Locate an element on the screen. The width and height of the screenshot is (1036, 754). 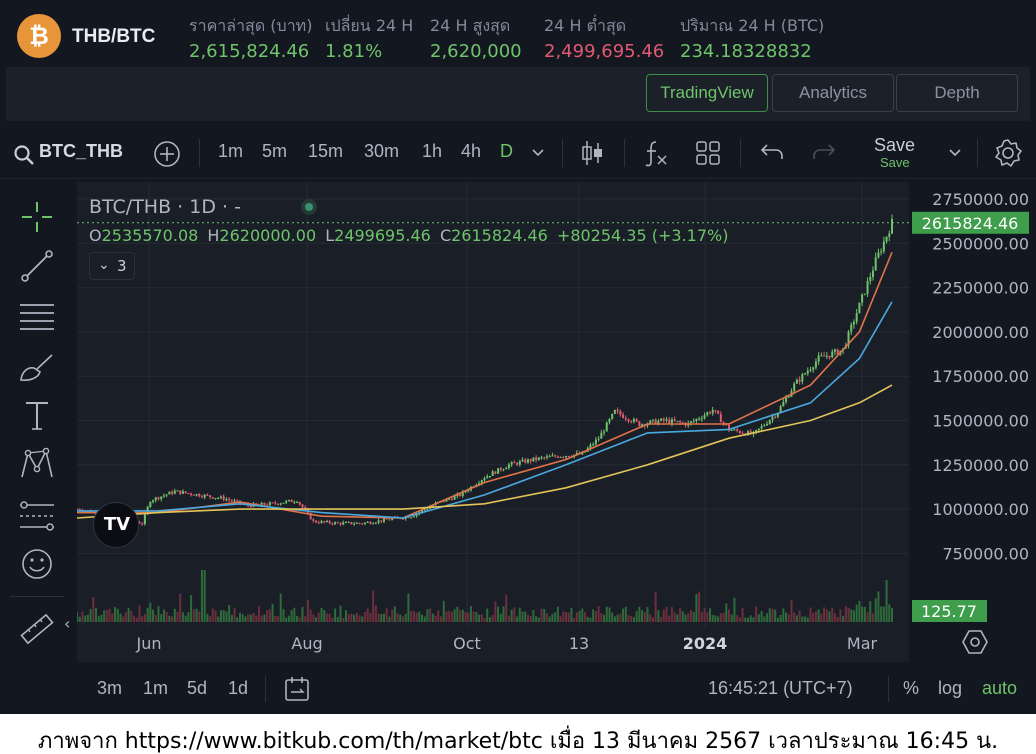
collapse-tools-arrow-icon: ‹ is located at coordinates (67, 623).